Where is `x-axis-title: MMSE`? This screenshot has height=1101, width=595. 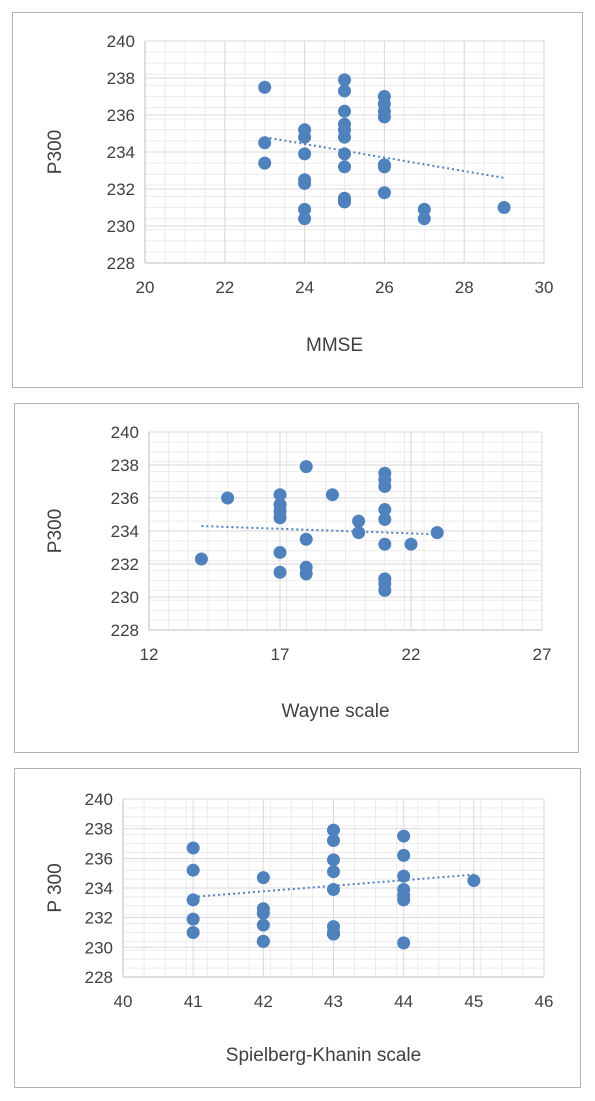
x-axis-title: MMSE is located at coordinates (334, 345).